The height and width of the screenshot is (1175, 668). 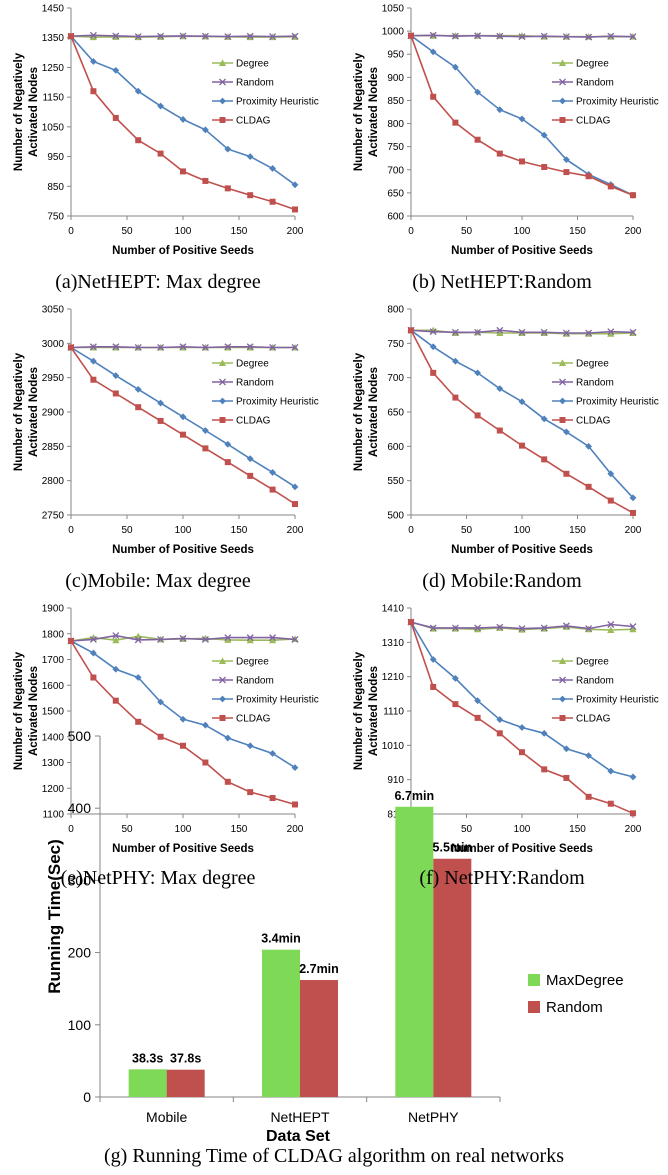 I want to click on y-tick-label: 2900, so click(x=53, y=413).